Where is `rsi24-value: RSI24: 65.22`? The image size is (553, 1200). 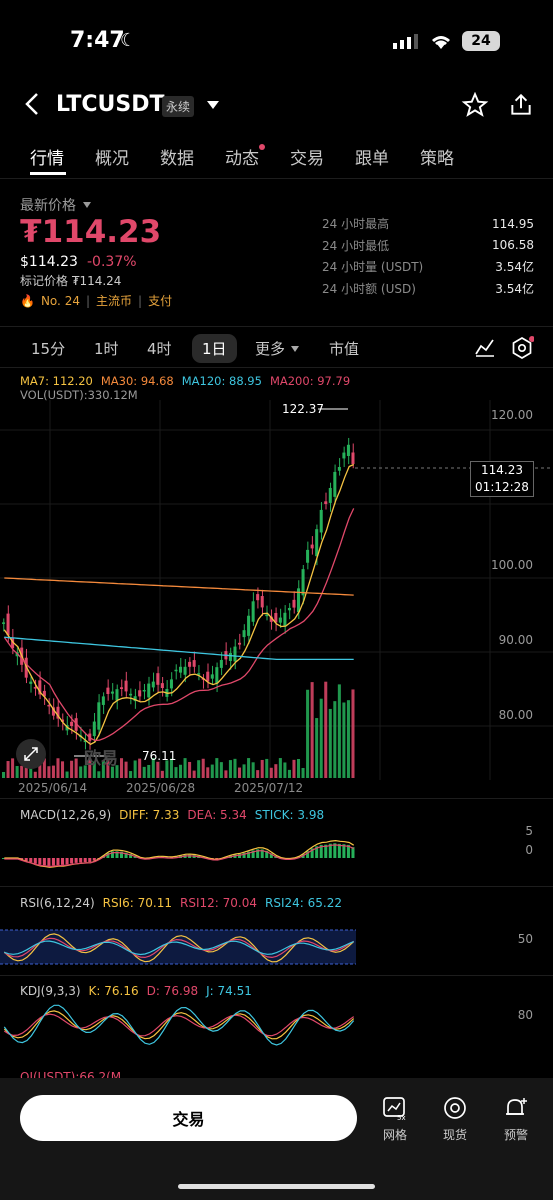 rsi24-value: RSI24: 65.22 is located at coordinates (303, 903).